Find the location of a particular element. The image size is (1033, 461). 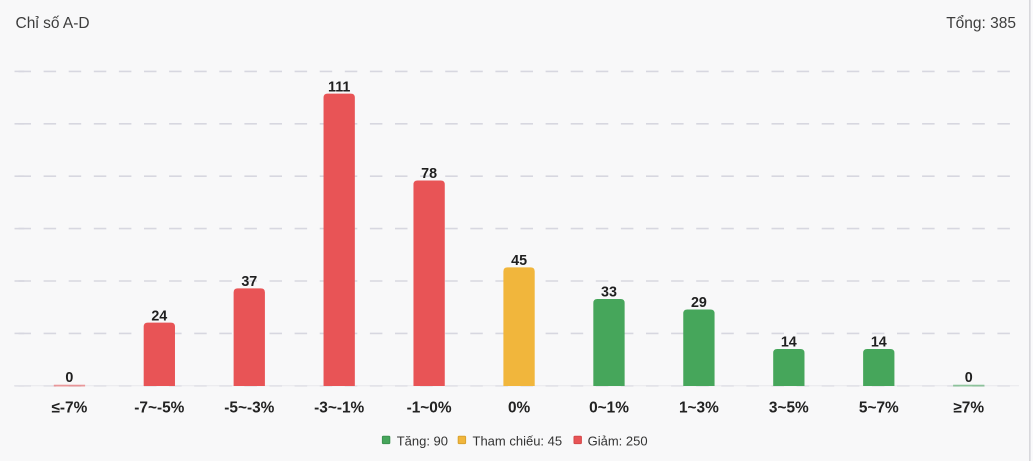

svg-text: 0~1% is located at coordinates (609, 408).